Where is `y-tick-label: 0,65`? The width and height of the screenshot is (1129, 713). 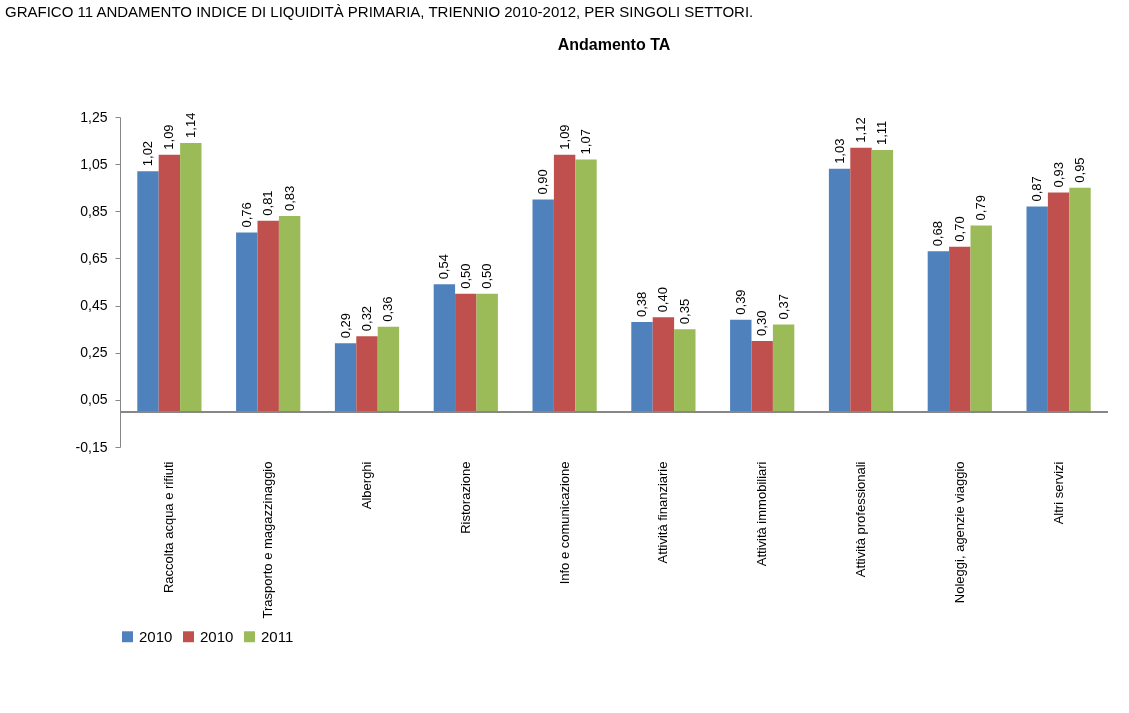 y-tick-label: 0,65 is located at coordinates (94, 257).